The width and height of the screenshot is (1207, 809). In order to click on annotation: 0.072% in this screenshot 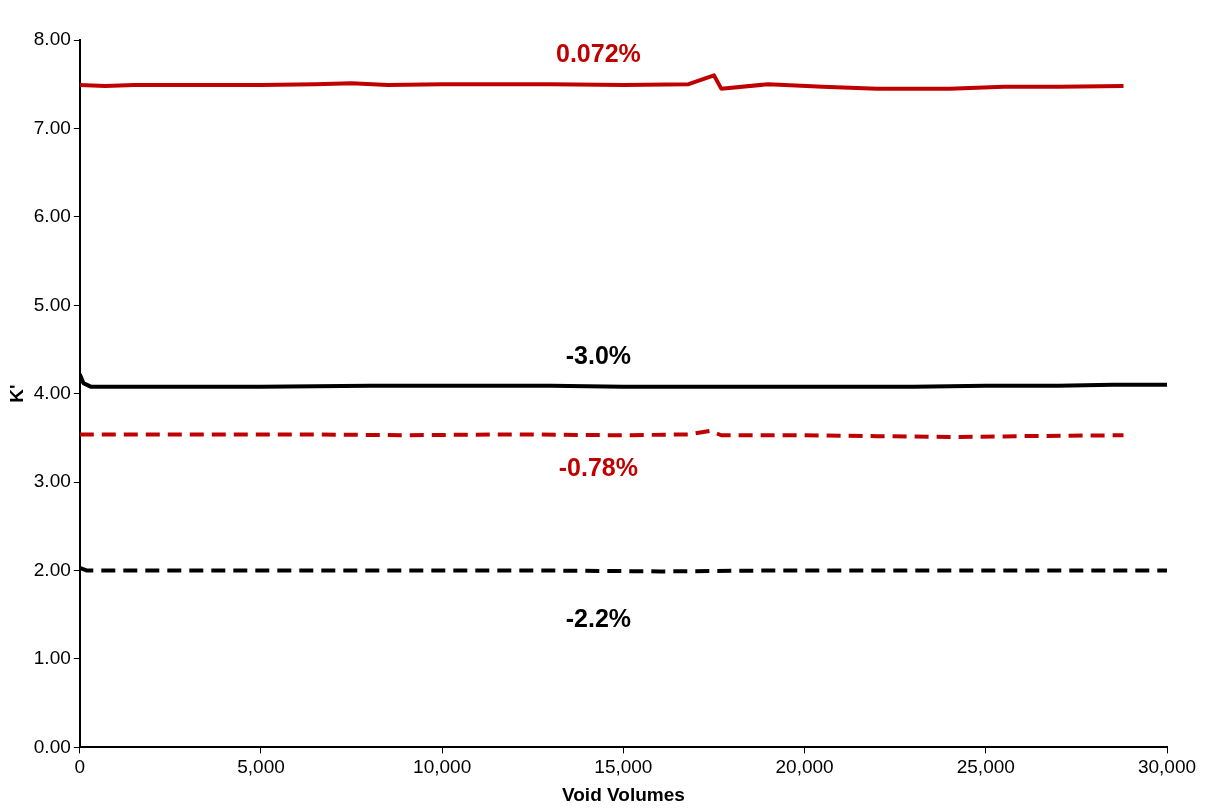, I will do `click(598, 52)`.